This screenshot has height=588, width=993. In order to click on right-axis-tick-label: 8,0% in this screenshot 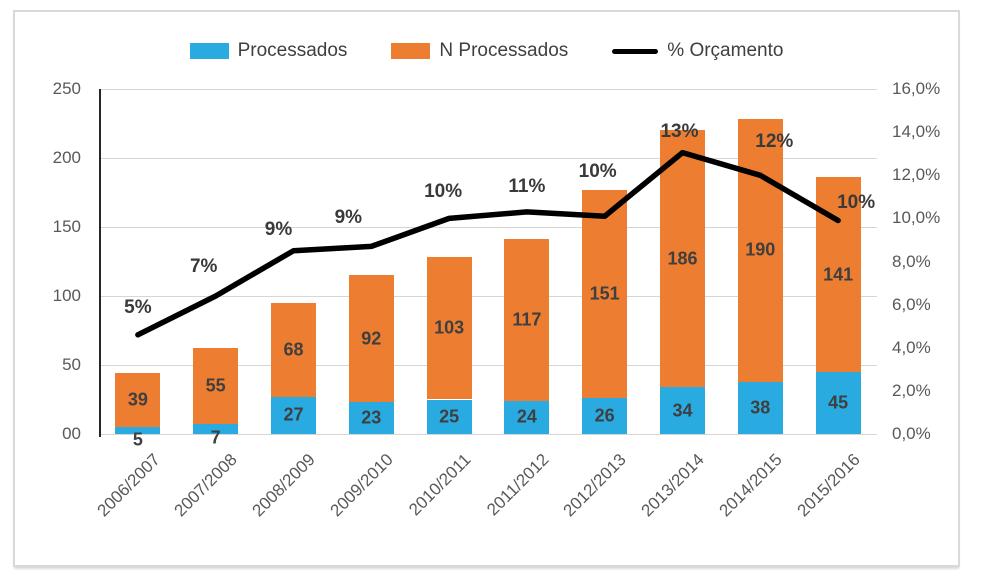, I will do `click(911, 261)`.